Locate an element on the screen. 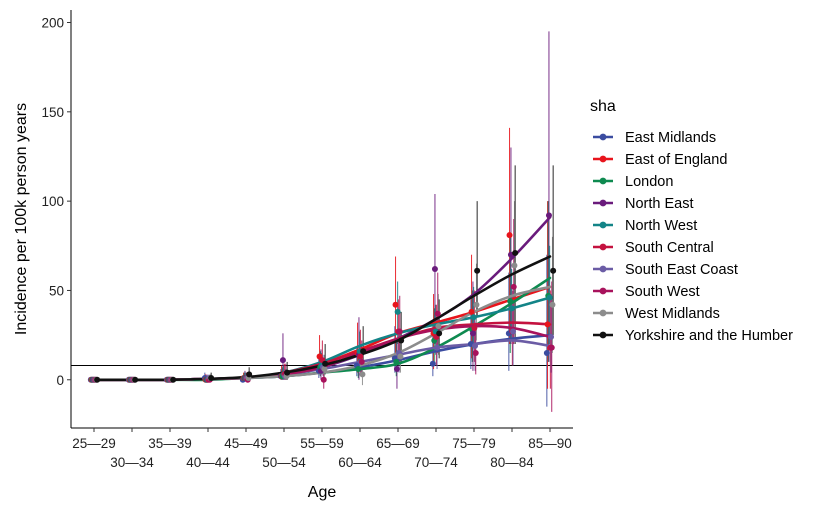 The width and height of the screenshot is (826, 515). x-tick-label: 50—54 is located at coordinates (284, 462).